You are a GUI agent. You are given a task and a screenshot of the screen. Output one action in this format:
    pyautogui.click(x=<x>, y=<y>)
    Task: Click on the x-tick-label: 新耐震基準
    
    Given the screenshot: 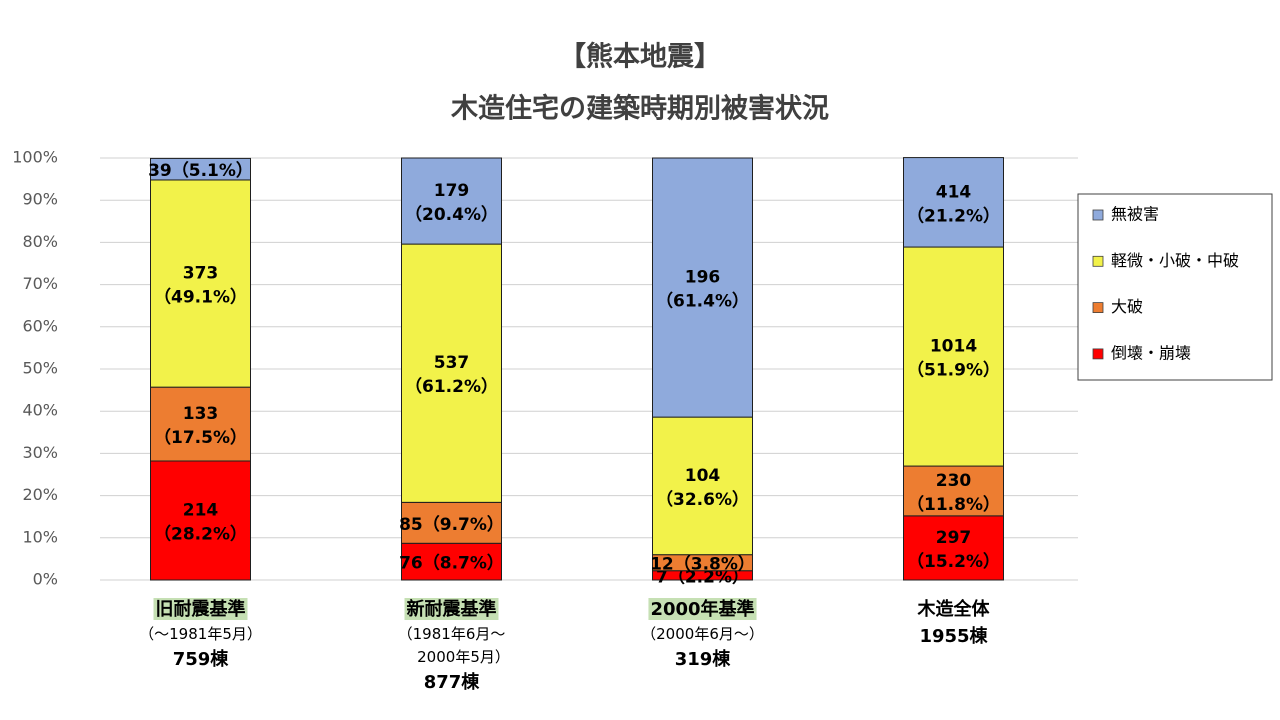 What is the action you would take?
    pyautogui.click(x=452, y=609)
    